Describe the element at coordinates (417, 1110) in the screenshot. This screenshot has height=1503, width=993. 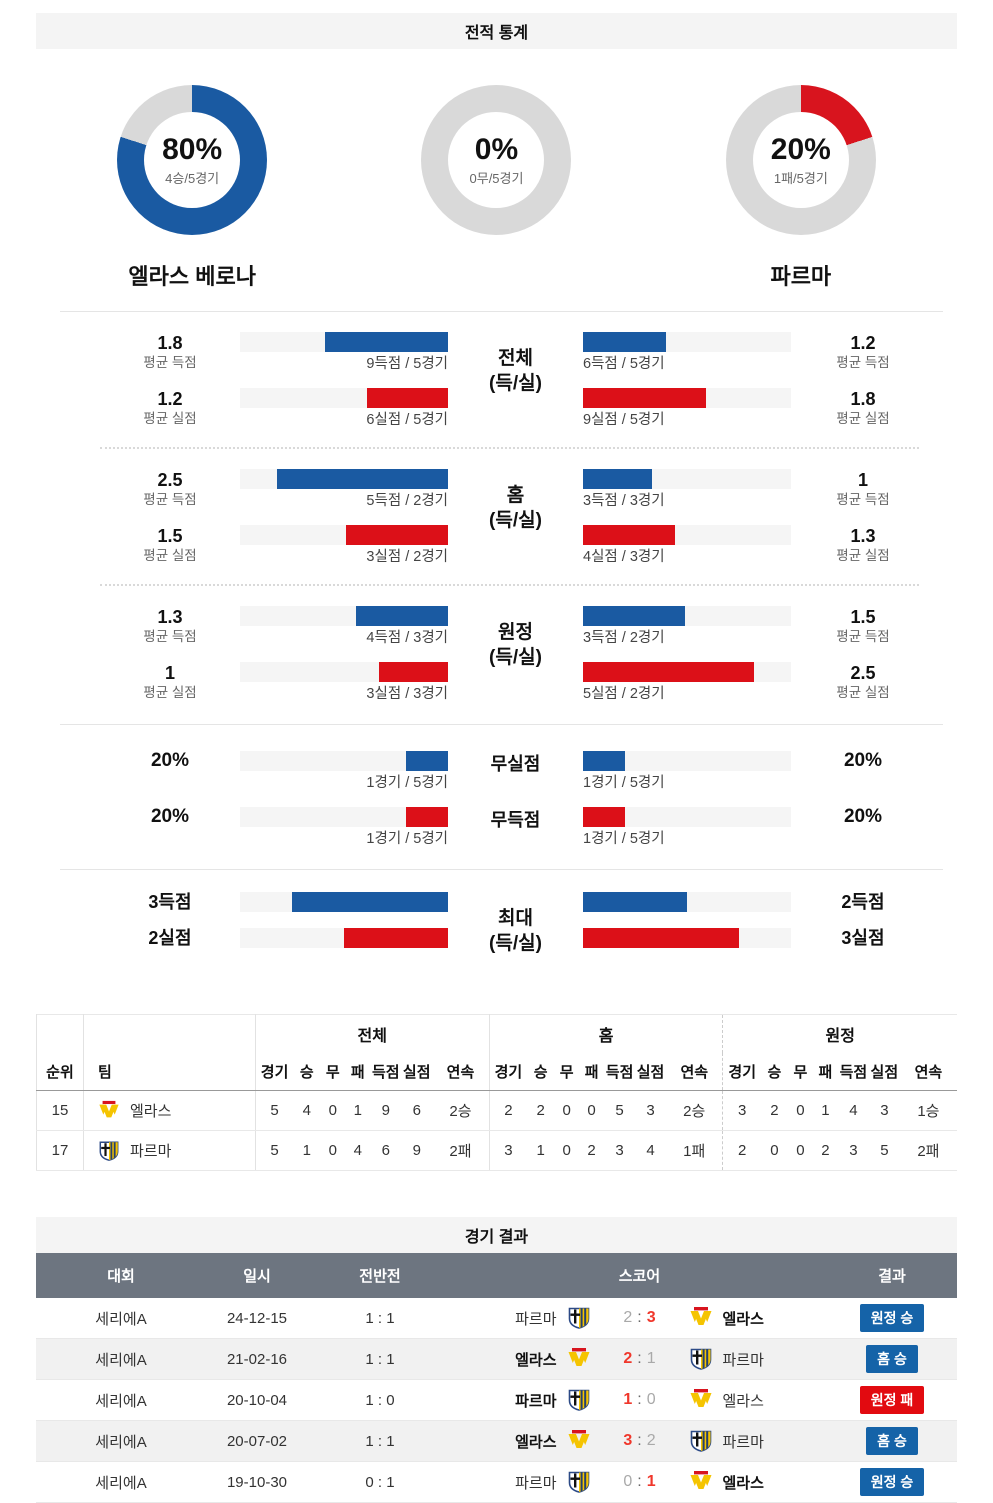
I see `cell: 6` at that location.